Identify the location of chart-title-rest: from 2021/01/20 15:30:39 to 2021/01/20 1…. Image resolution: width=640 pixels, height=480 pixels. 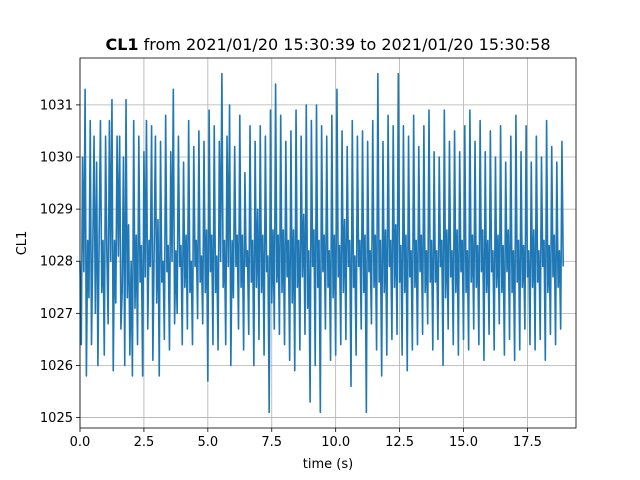
(345, 44).